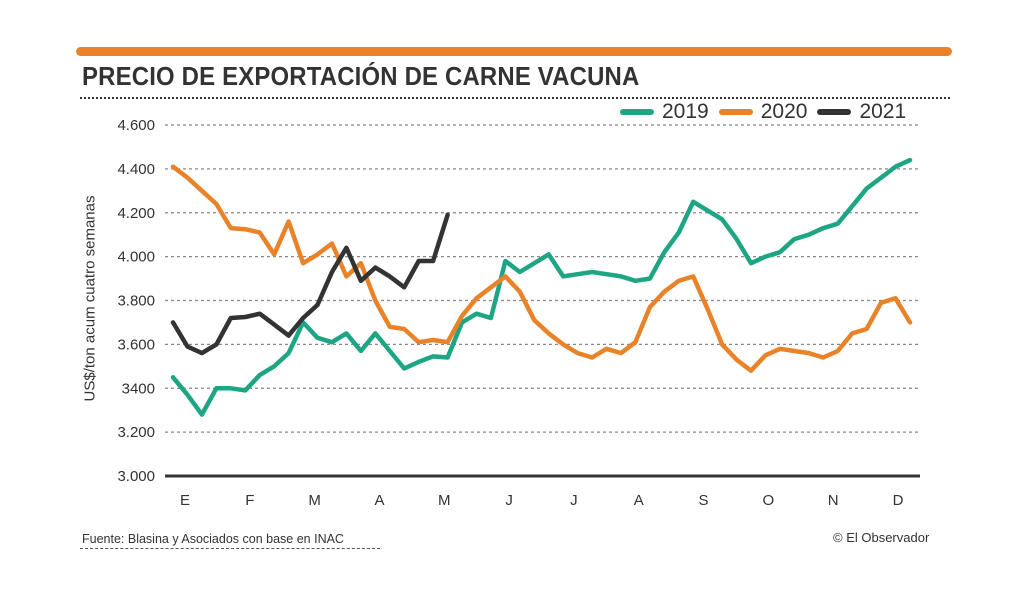  Describe the element at coordinates (833, 500) in the screenshot. I see `x-tick-label: N` at that location.